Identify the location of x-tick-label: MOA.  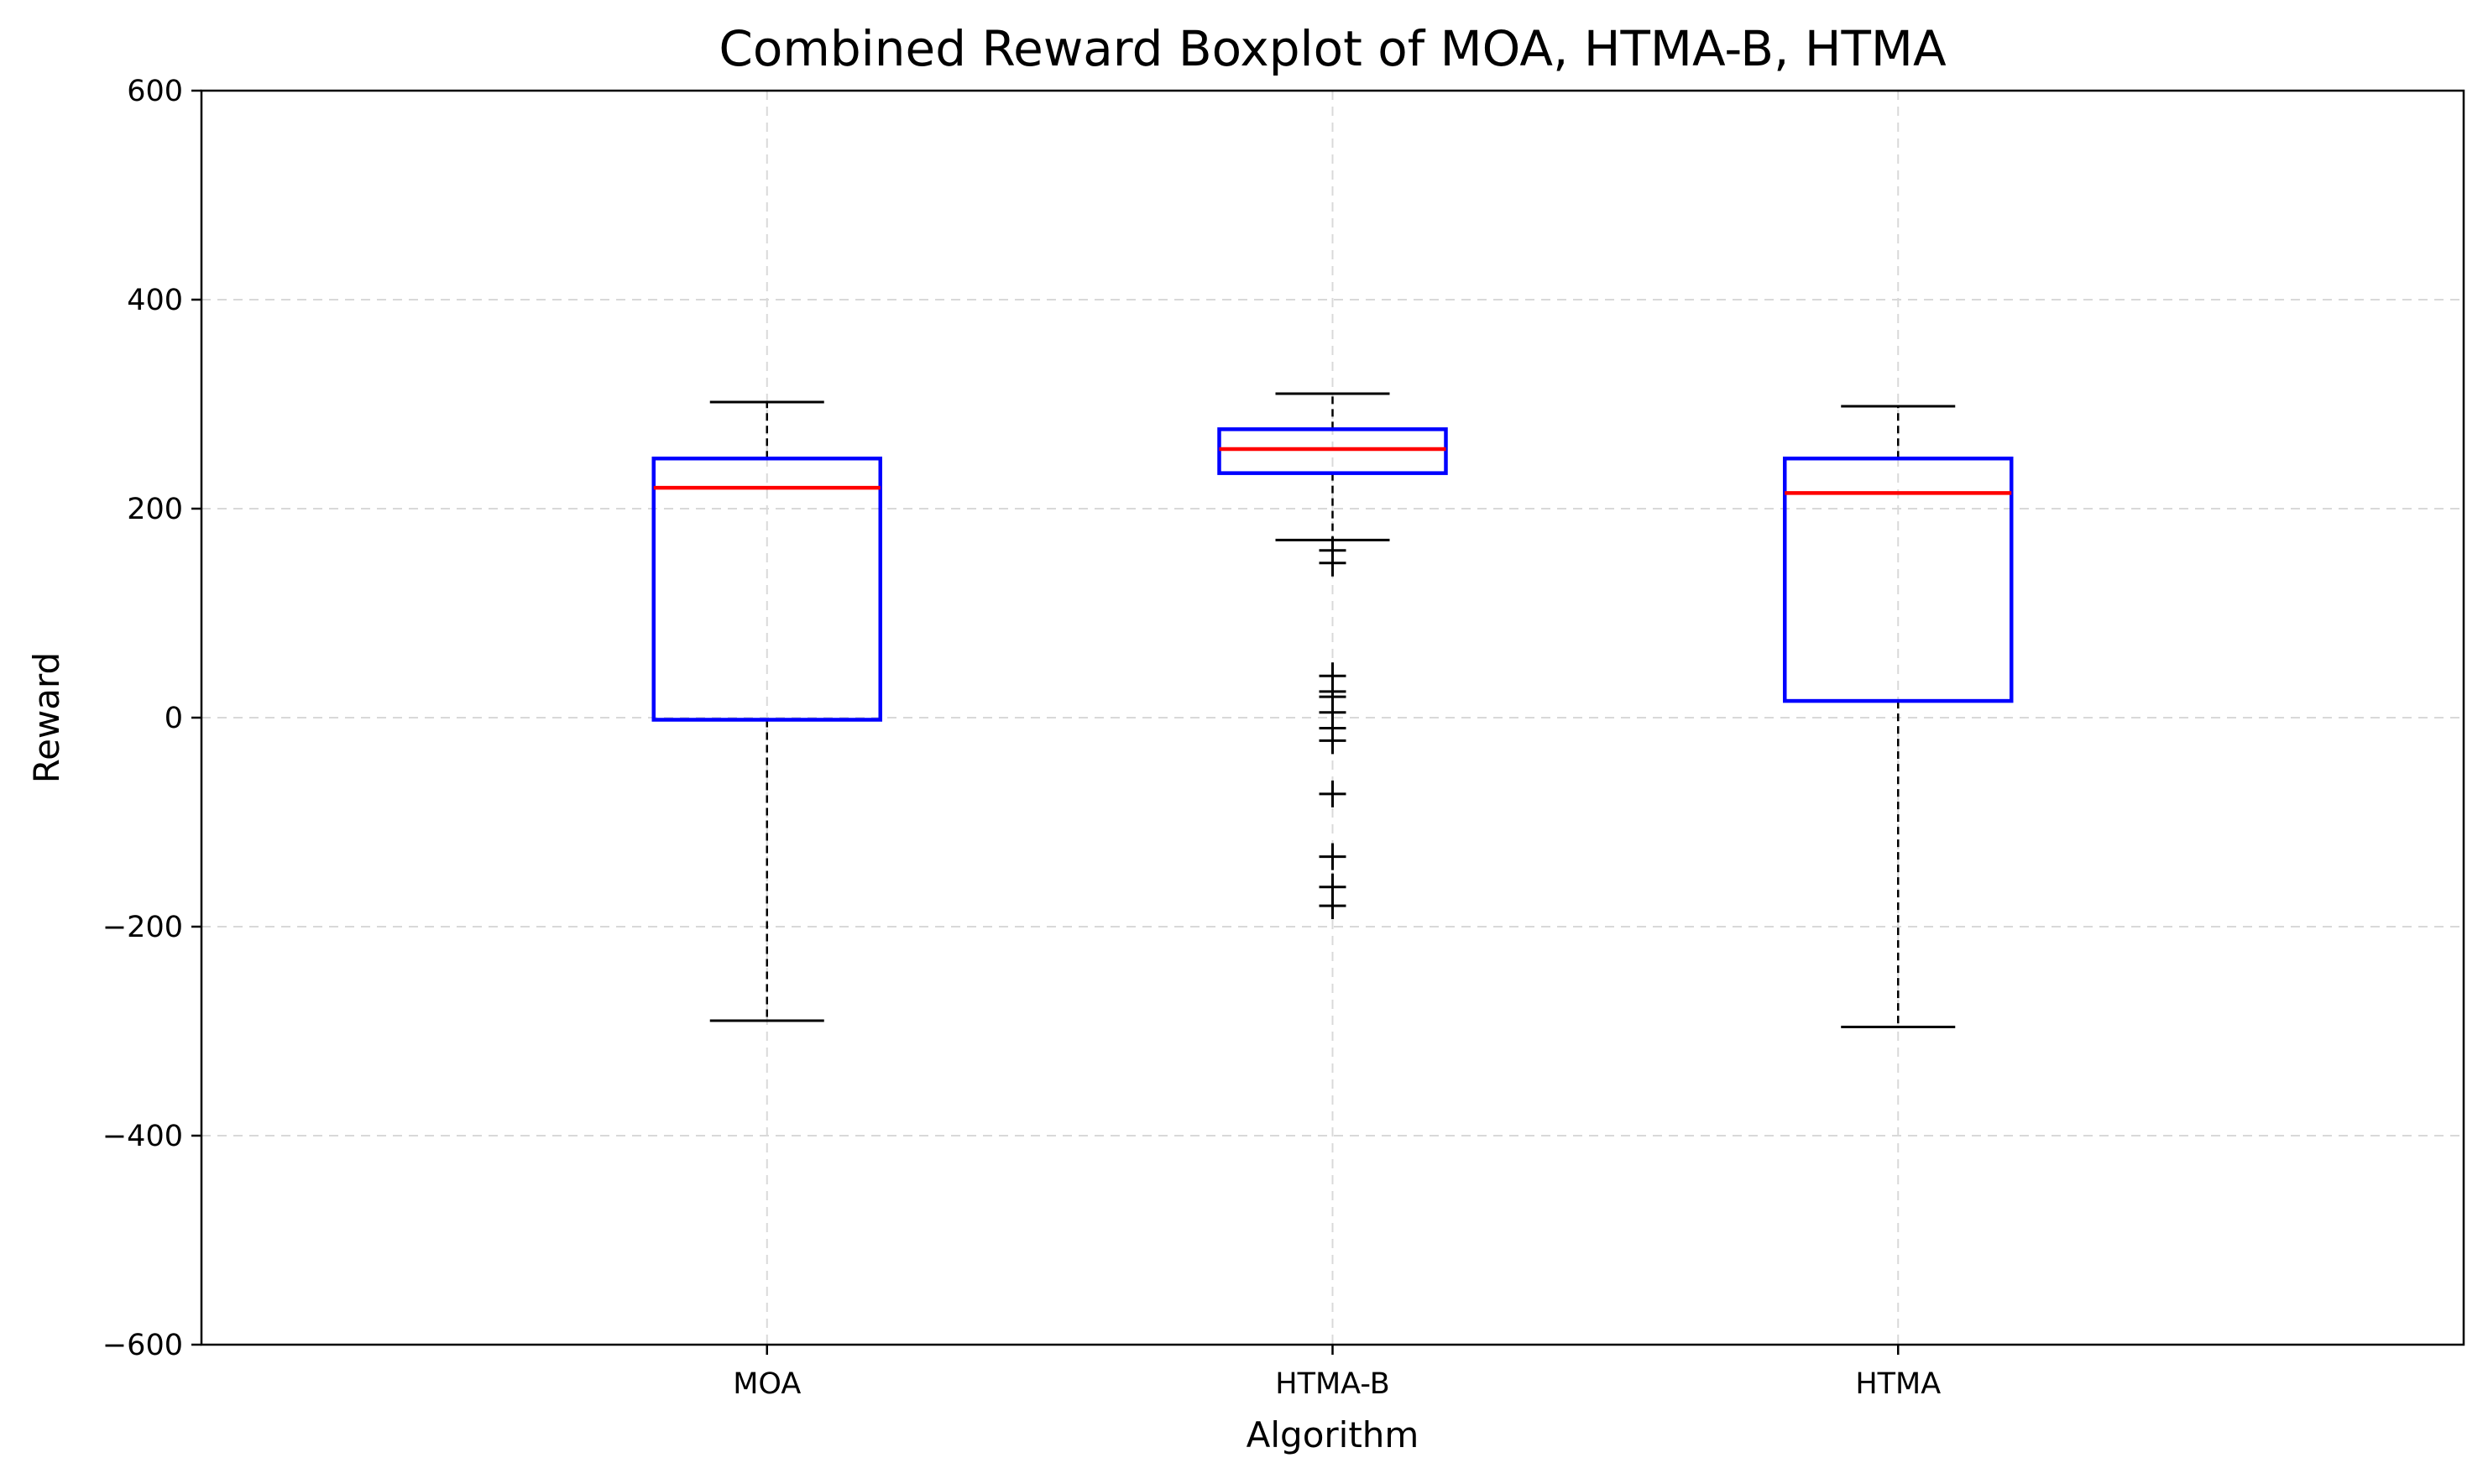
(767, 1384).